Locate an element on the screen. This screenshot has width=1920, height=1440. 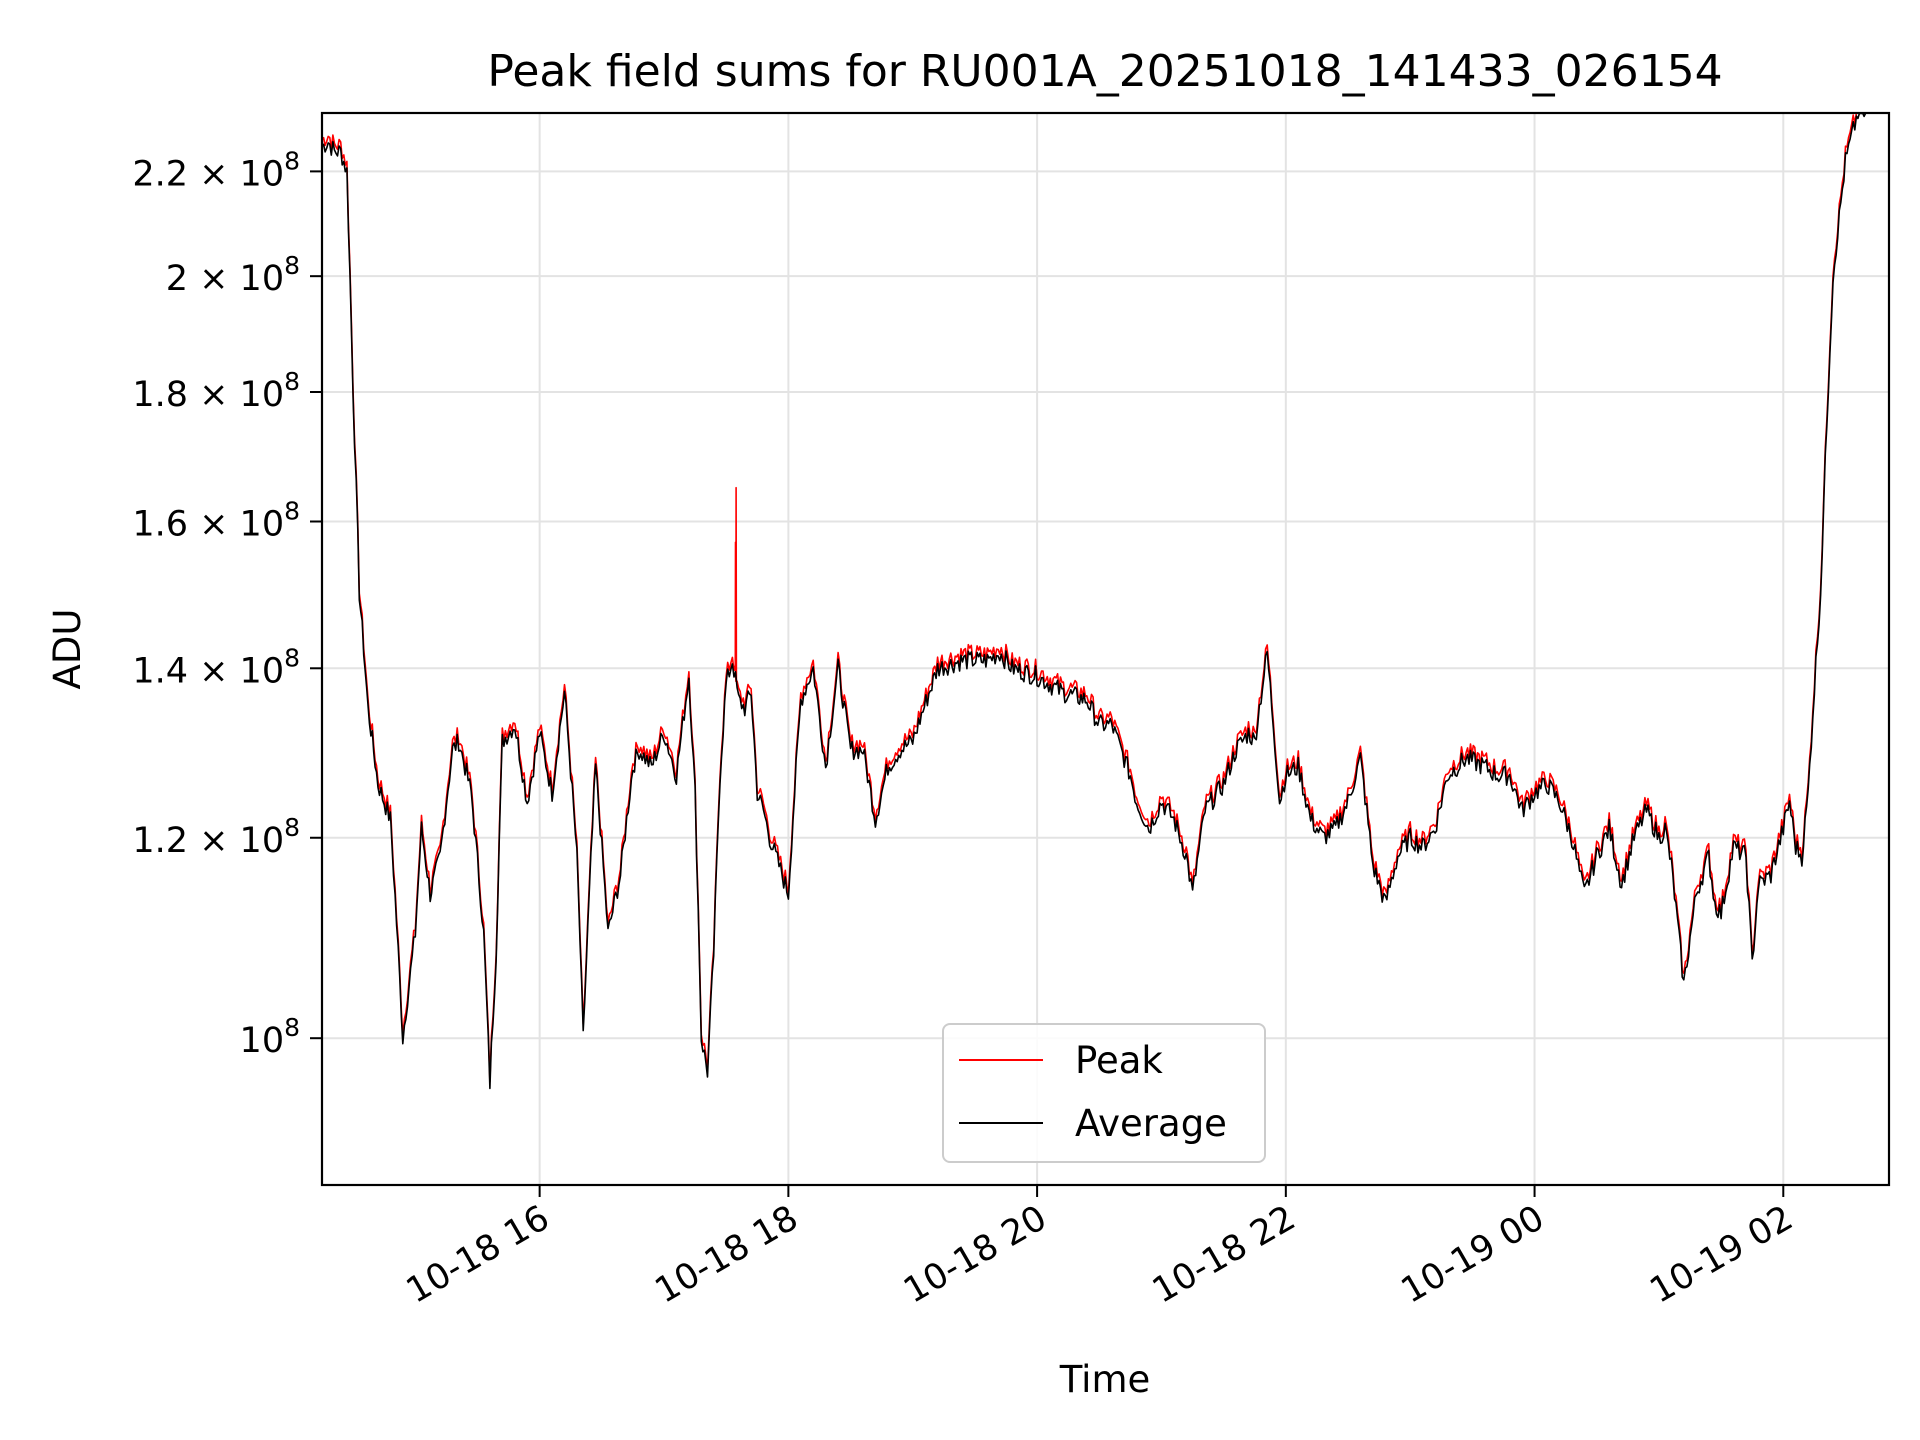
legend: Peak Average is located at coordinates (1104, 1093).